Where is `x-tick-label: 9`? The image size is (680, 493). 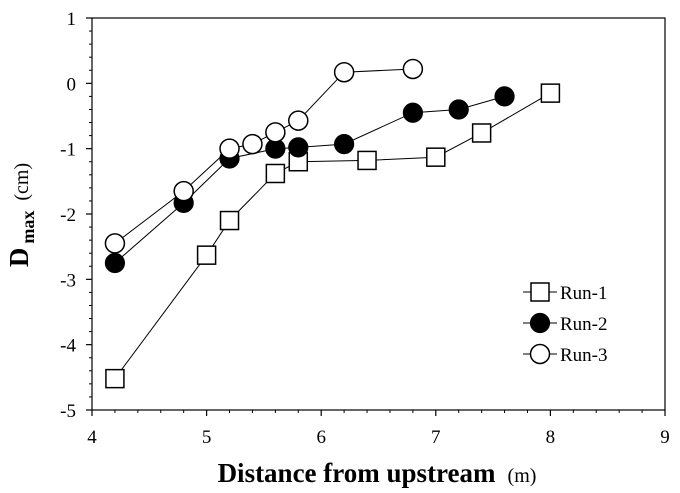
x-tick-label: 9 is located at coordinates (665, 437).